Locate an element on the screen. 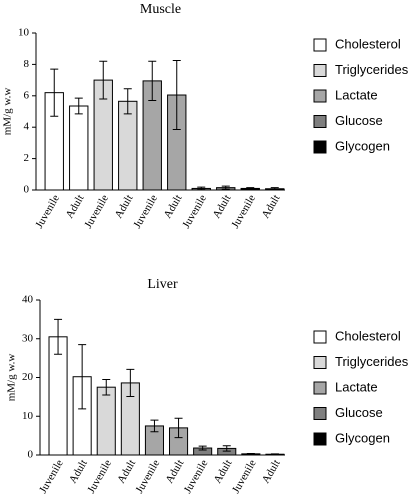  y-tick-label: 30 is located at coordinates (28, 338).